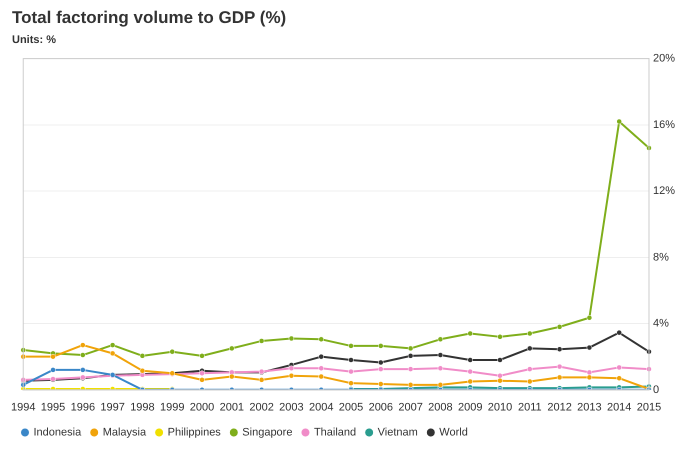 The width and height of the screenshot is (689, 464). Describe the element at coordinates (440, 407) in the screenshot. I see `x-tick-label: 2008` at that location.